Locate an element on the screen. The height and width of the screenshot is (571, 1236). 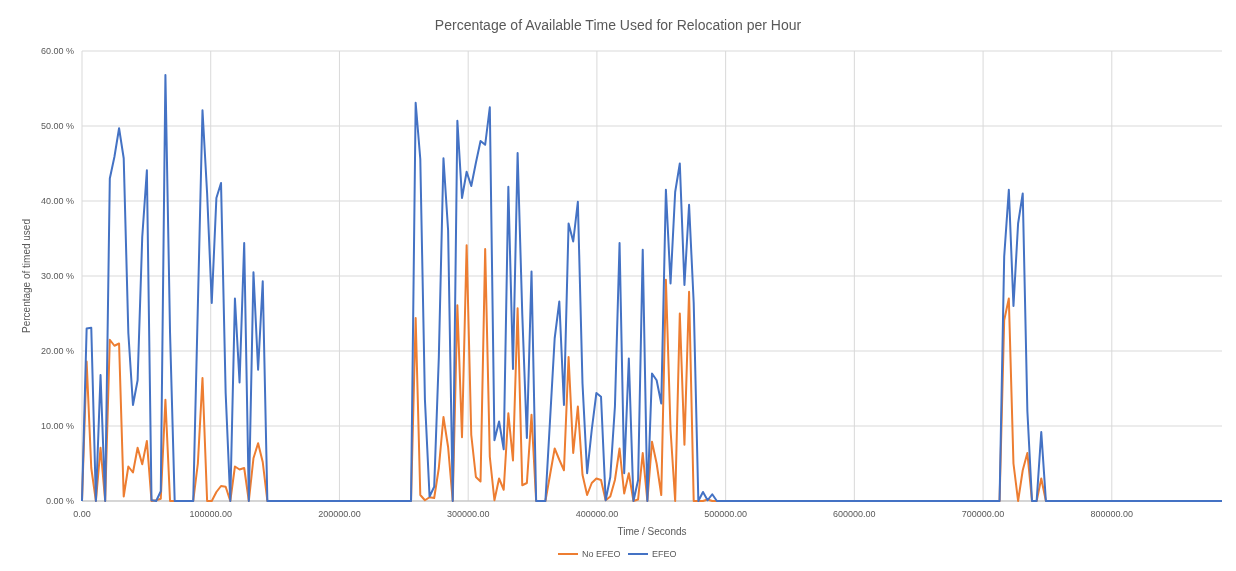
y-tick-label: 40.00 % is located at coordinates (57, 201).